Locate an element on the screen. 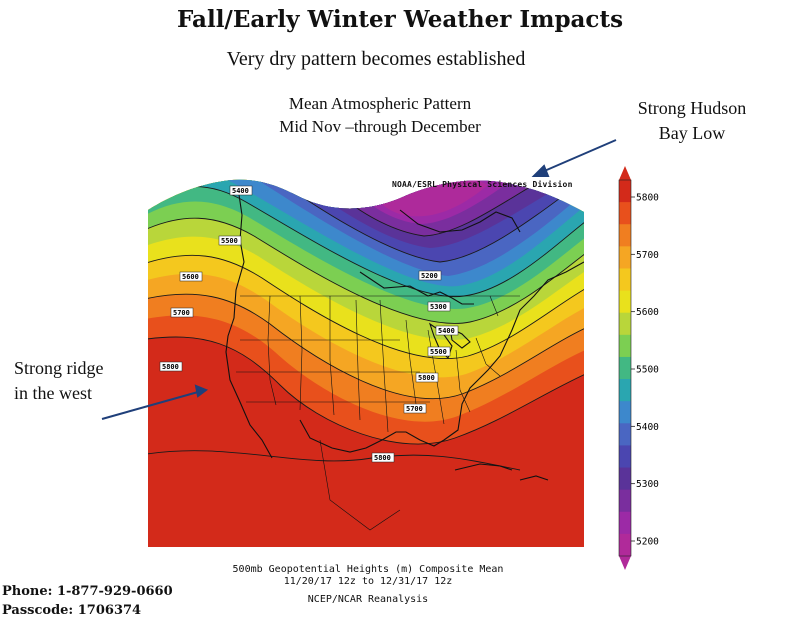 The height and width of the screenshot is (621, 800). hudson-annotation-line1: Strong Hudson is located at coordinates (692, 108).